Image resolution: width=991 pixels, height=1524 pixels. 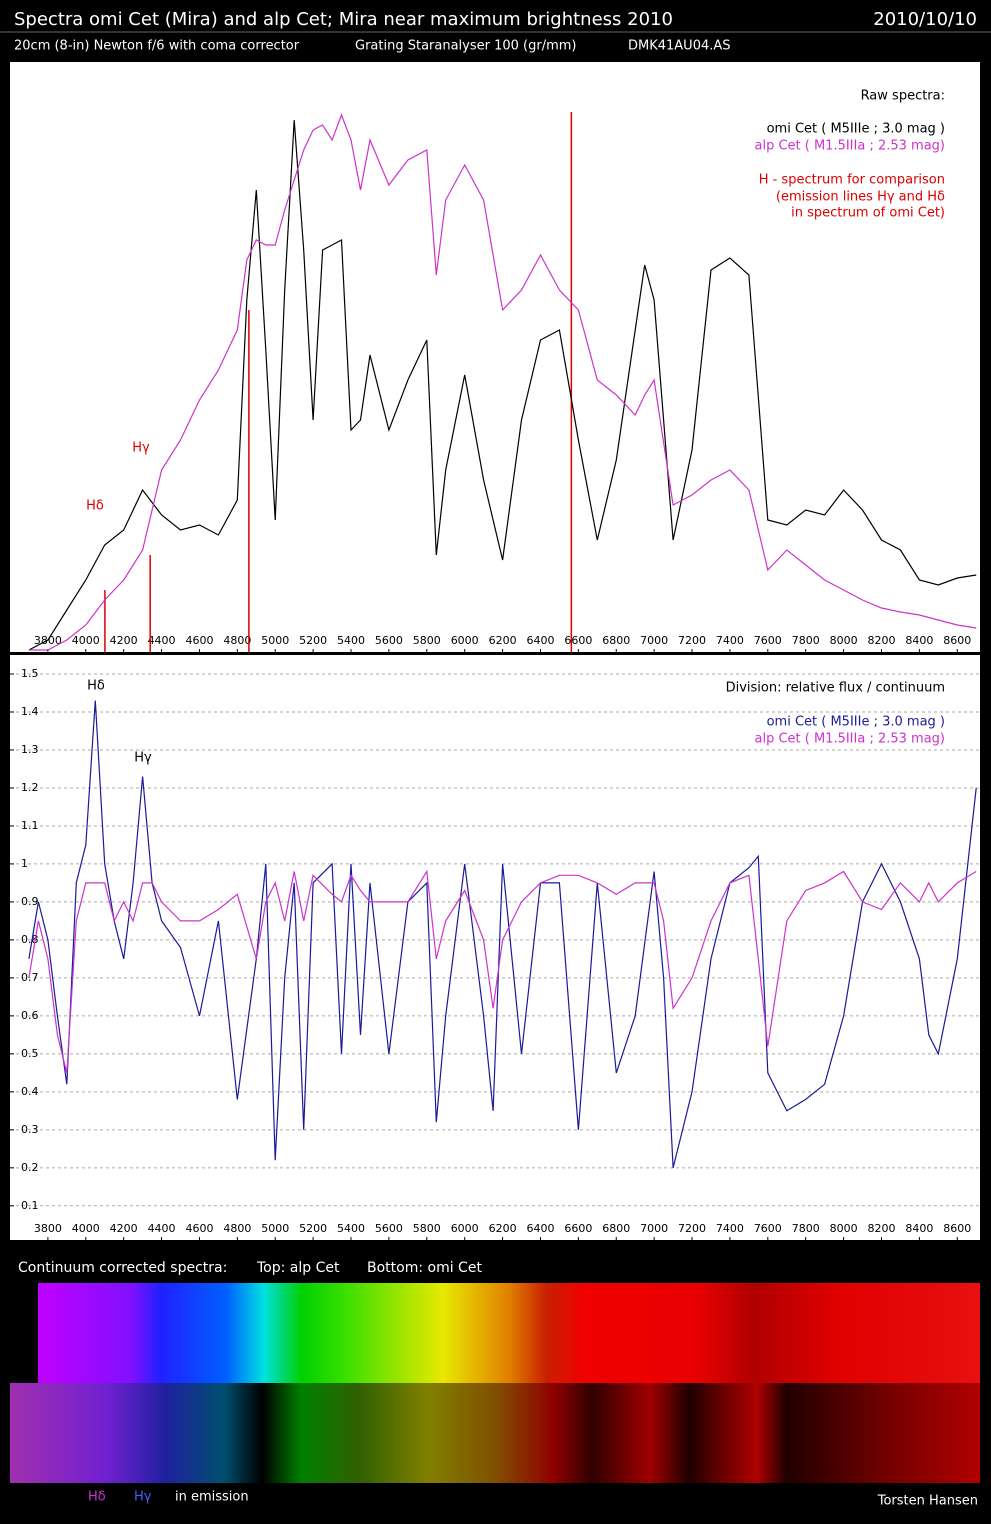 What do you see at coordinates (30, 1205) in the screenshot?
I see `y-tick-label: 0.1` at bounding box center [30, 1205].